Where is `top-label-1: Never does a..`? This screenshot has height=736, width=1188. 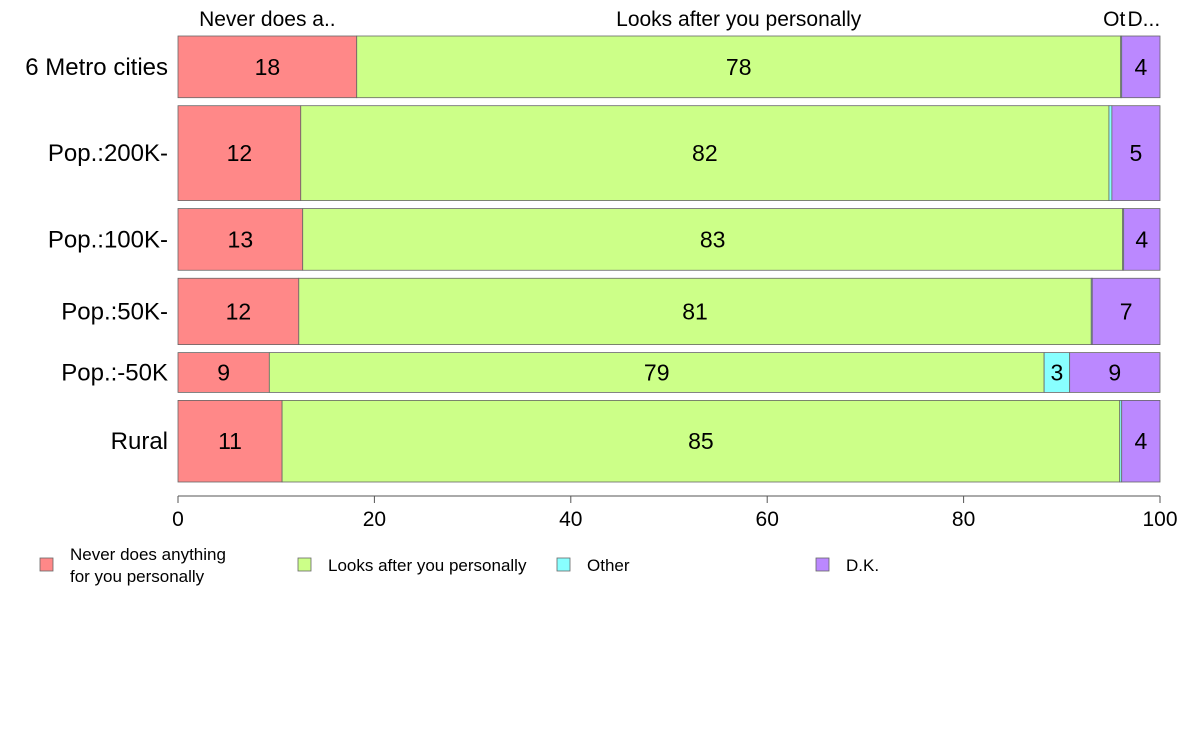
top-label-1: Never does a.. is located at coordinates (267, 19).